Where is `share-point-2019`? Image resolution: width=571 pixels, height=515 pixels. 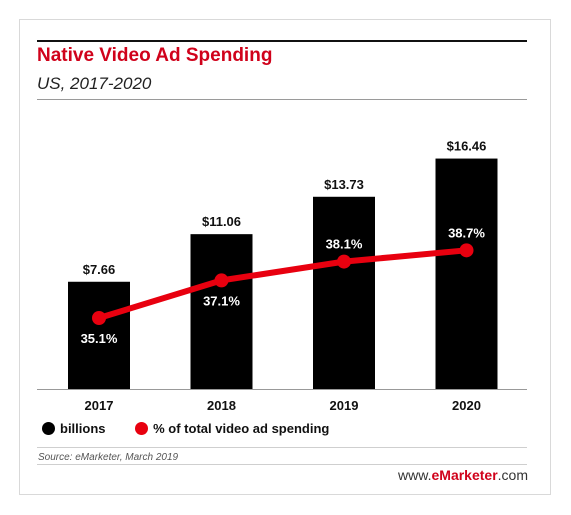 share-point-2019 is located at coordinates (344, 261).